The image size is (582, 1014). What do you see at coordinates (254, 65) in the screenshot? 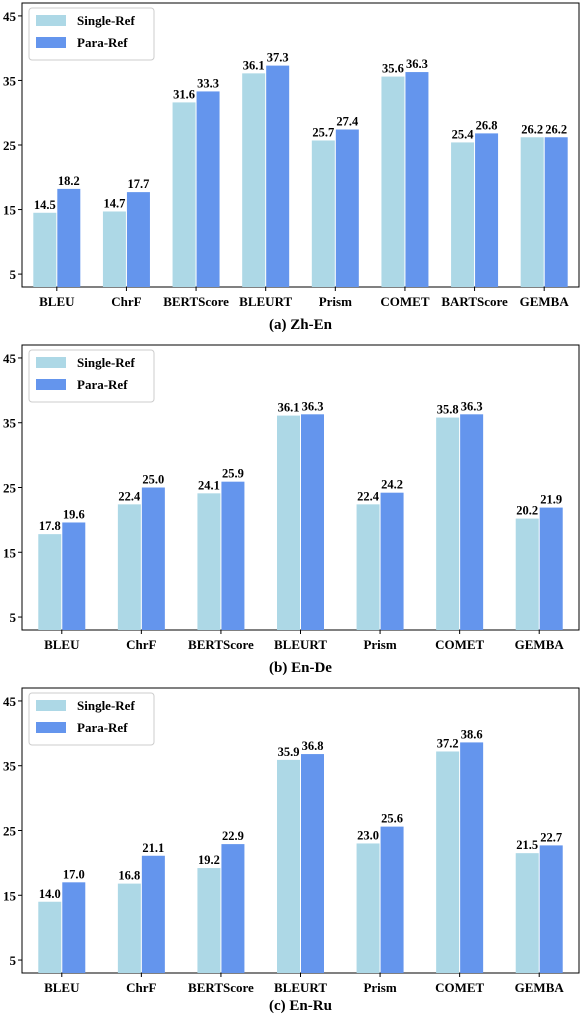
I see `value-label-single-ref-bleurt: 36.1` at bounding box center [254, 65].